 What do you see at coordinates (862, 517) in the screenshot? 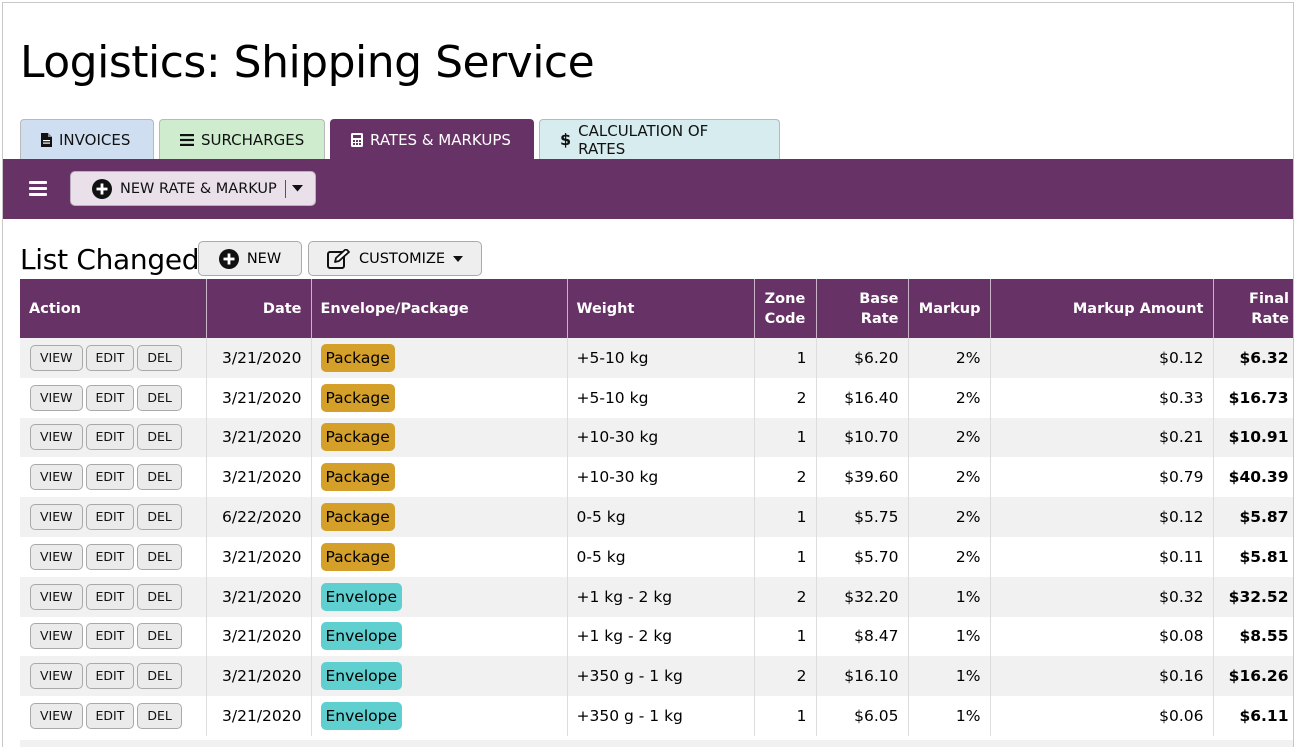
I see `base-rate-cell: $5.75` at bounding box center [862, 517].